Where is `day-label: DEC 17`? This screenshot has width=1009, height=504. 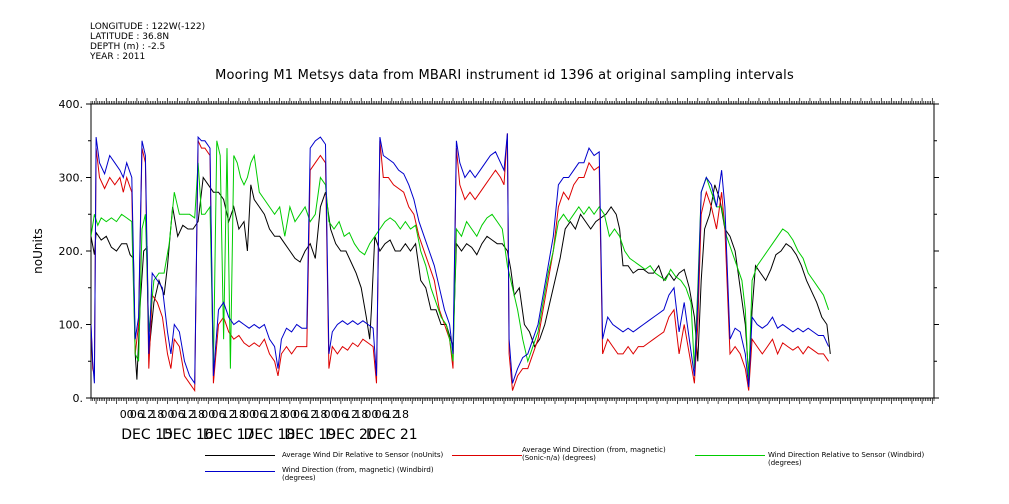 day-label: DEC 17 is located at coordinates (229, 435).